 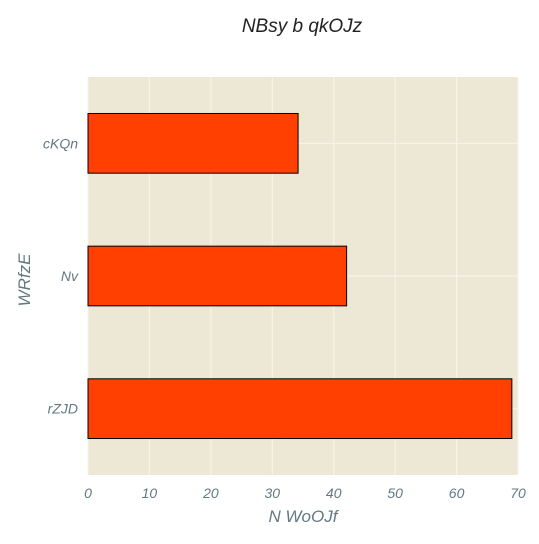 I want to click on x-axis-label: N WoOJf, so click(x=304, y=516).